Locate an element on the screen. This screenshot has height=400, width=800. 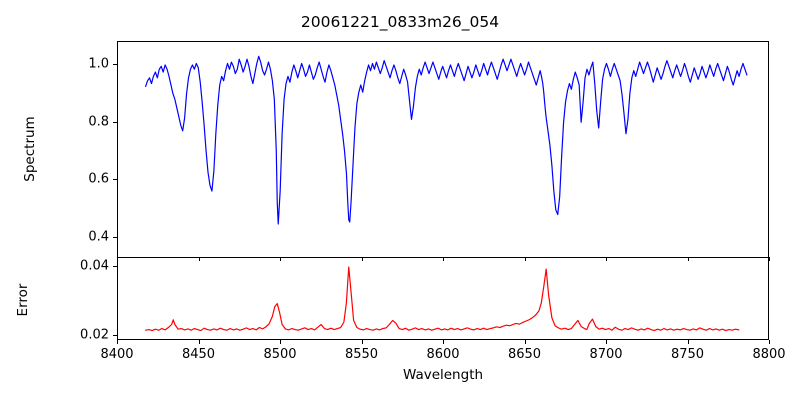
x-tick-label: 8800 is located at coordinates (769, 354).